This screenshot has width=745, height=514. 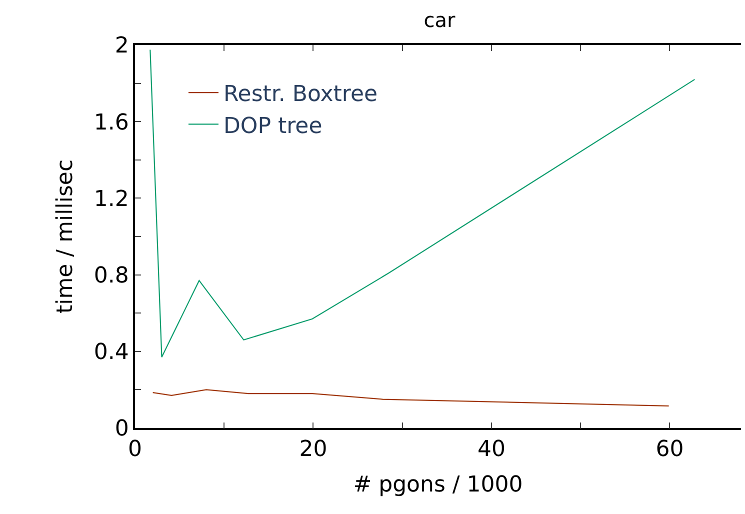 I want to click on y-tick-label: 0.8, so click(x=111, y=276).